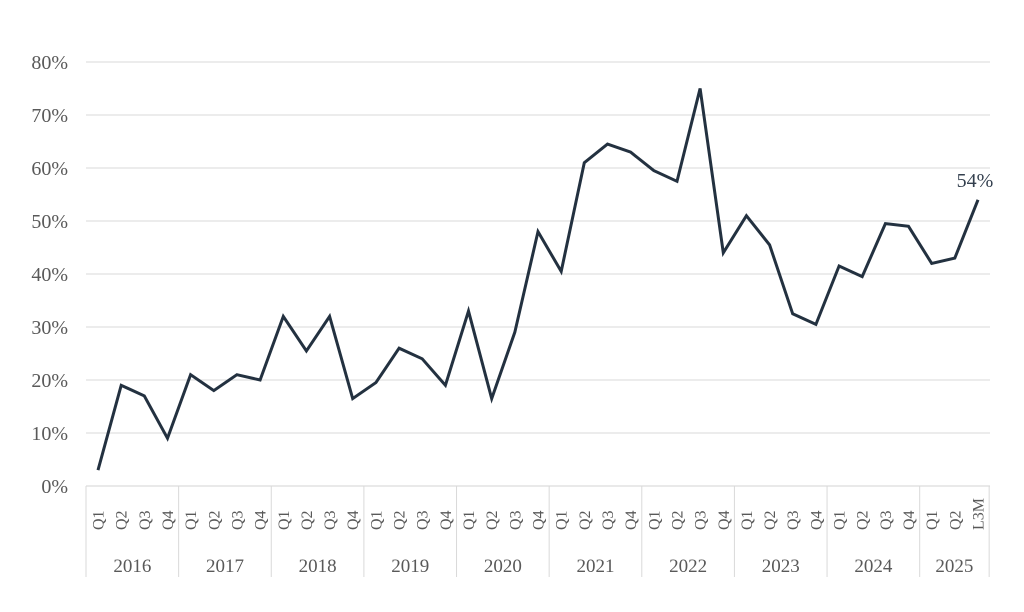 The width and height of the screenshot is (1024, 612). What do you see at coordinates (979, 514) in the screenshot?
I see `x-quarter-label: L3M` at bounding box center [979, 514].